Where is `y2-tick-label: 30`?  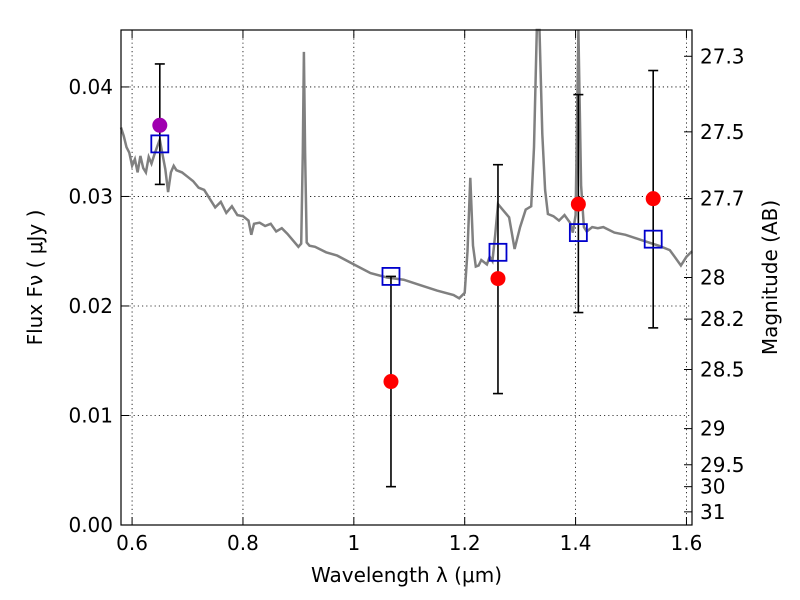 y2-tick-label: 30 is located at coordinates (712, 487).